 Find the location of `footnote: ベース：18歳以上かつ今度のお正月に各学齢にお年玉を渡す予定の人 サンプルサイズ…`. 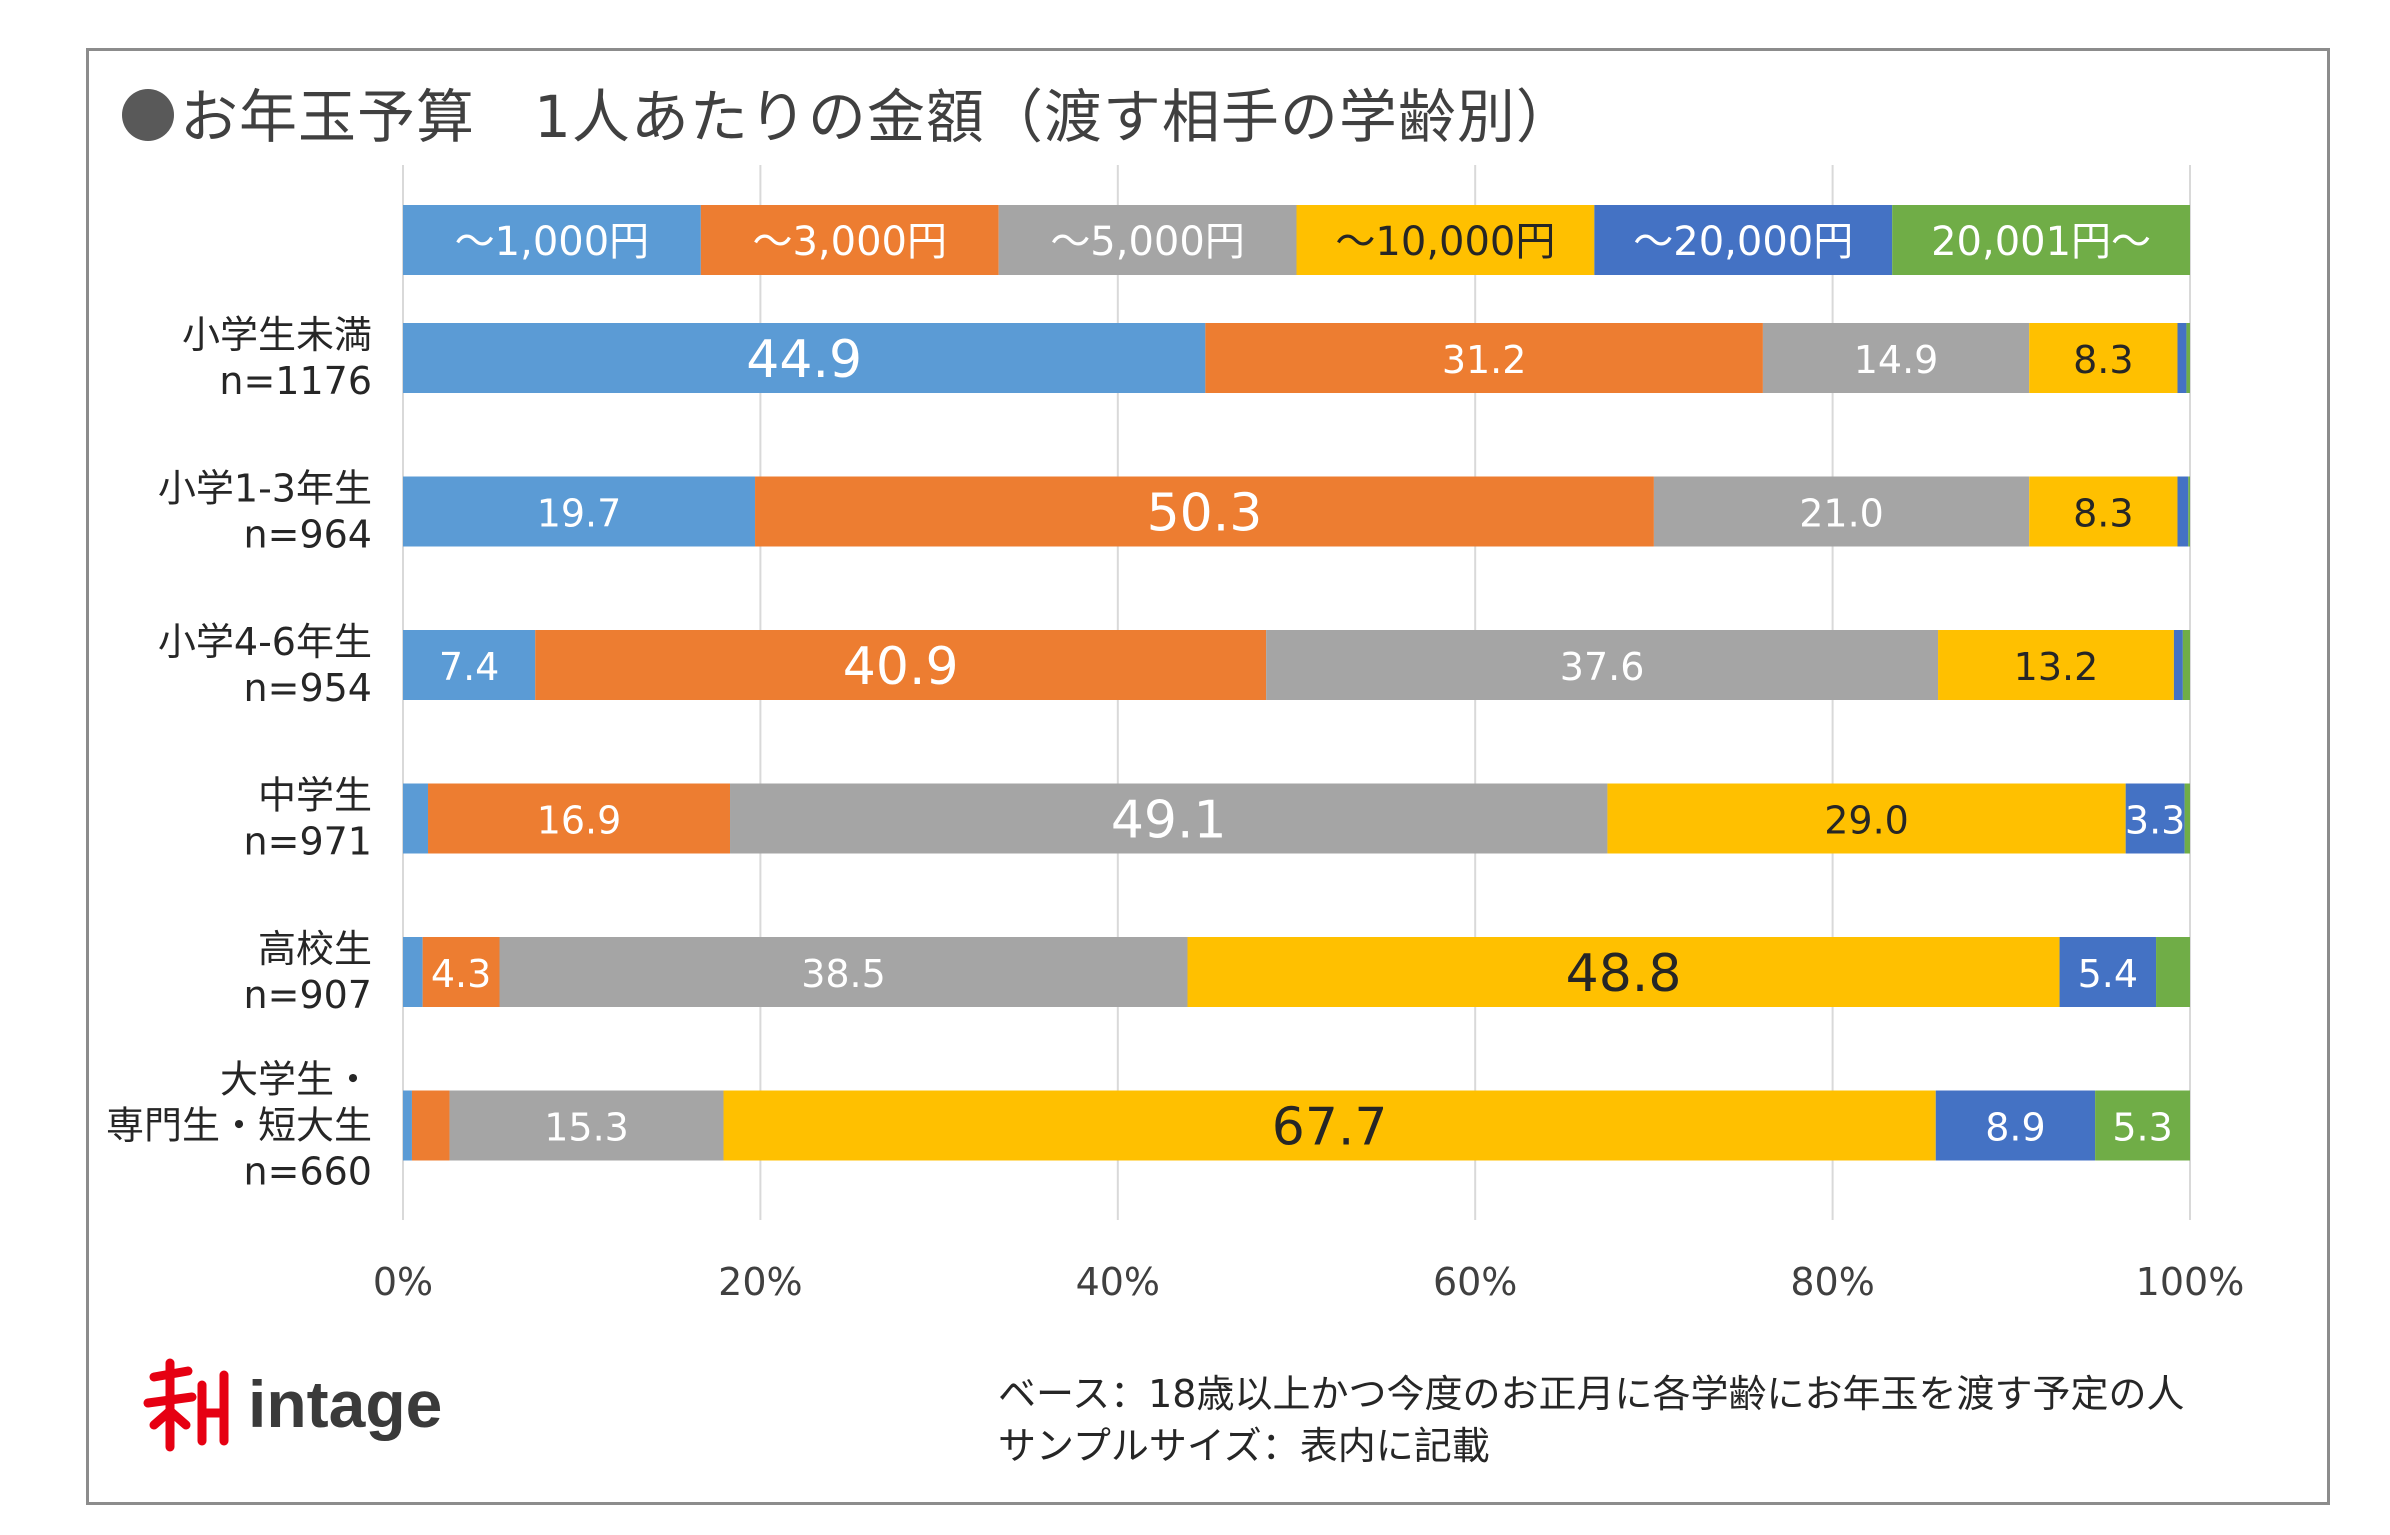

footnote: ベース：18歳以上かつ今度のお正月に各学齢にお年玉を渡す予定の人 サンプルサイズ… is located at coordinates (1591, 1420).